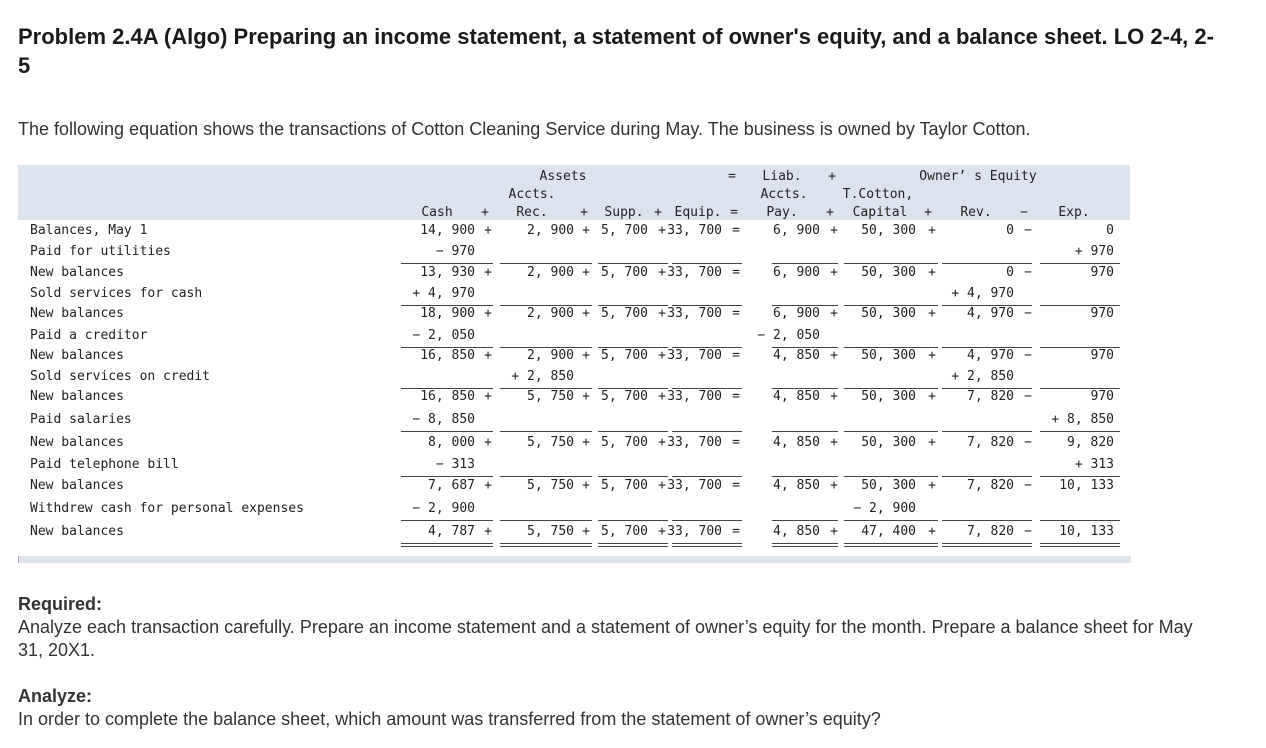 Image resolution: width=1266 pixels, height=748 pixels. Describe the element at coordinates (455, 464) in the screenshot. I see `cell-cash: − 313` at that location.